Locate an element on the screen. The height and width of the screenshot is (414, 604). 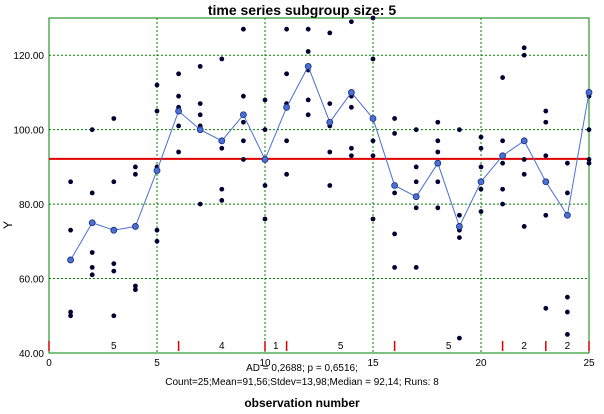
x-axis-label: observation number is located at coordinates (302, 403).